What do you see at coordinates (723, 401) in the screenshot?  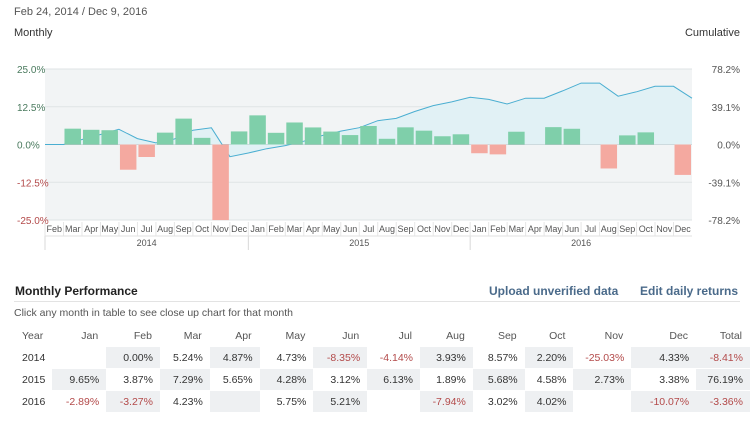 I see `row-total: -3.36%` at bounding box center [723, 401].